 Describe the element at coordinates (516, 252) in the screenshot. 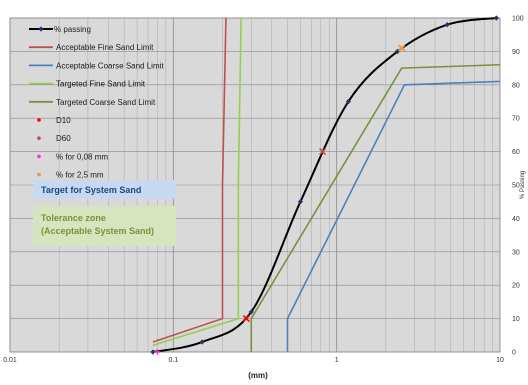

I see `y-tick-label: 30` at that location.